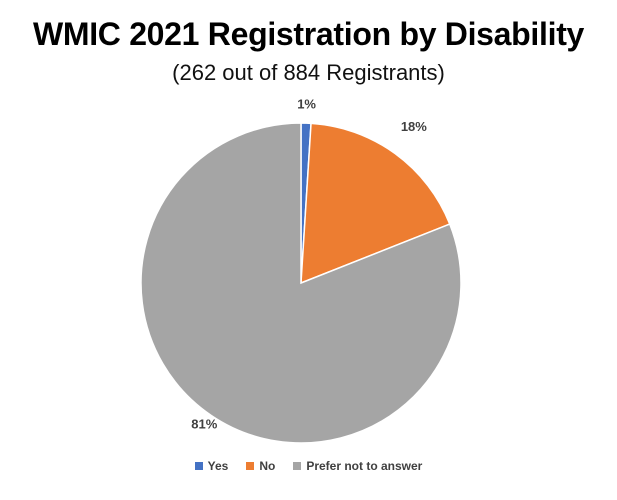 This screenshot has width=617, height=500. I want to click on legend-swatch-no, so click(250, 466).